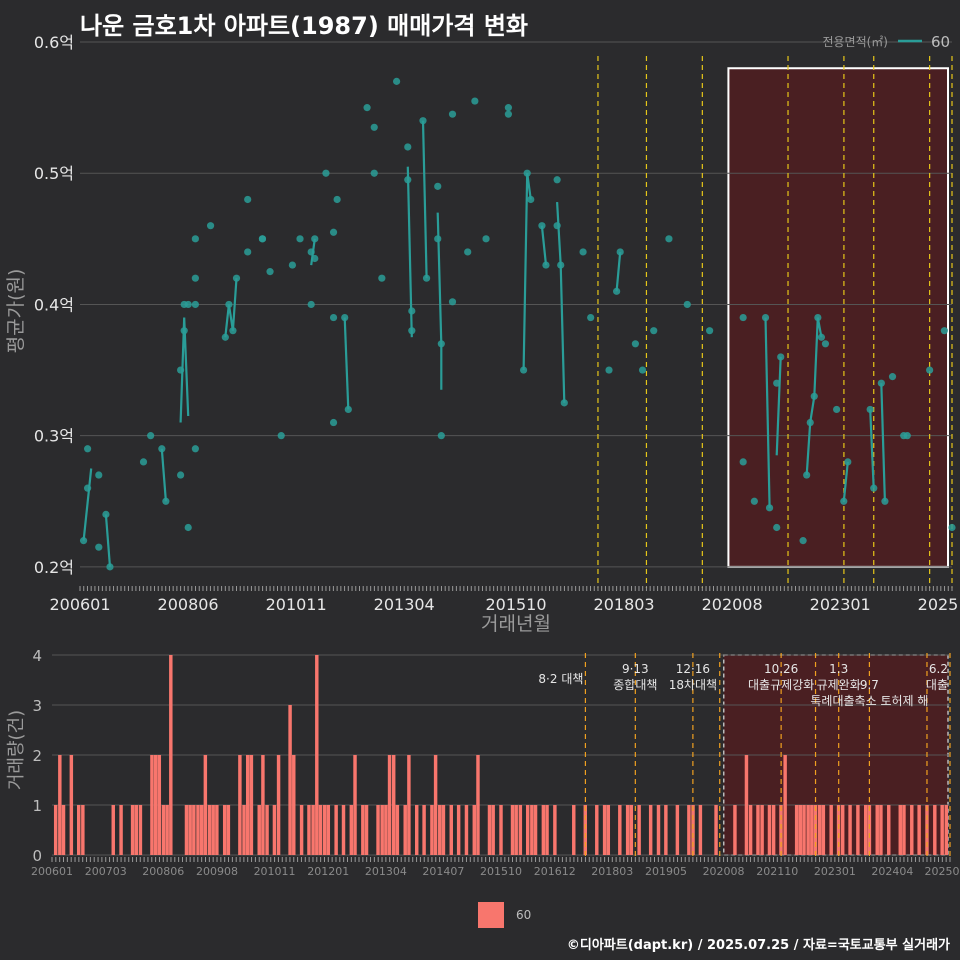  I want to click on x-tick-label: 200703, so click(106, 871).